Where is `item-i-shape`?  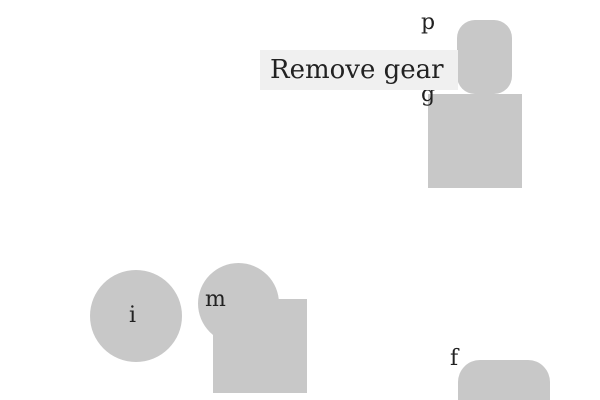 item-i-shape is located at coordinates (136, 316).